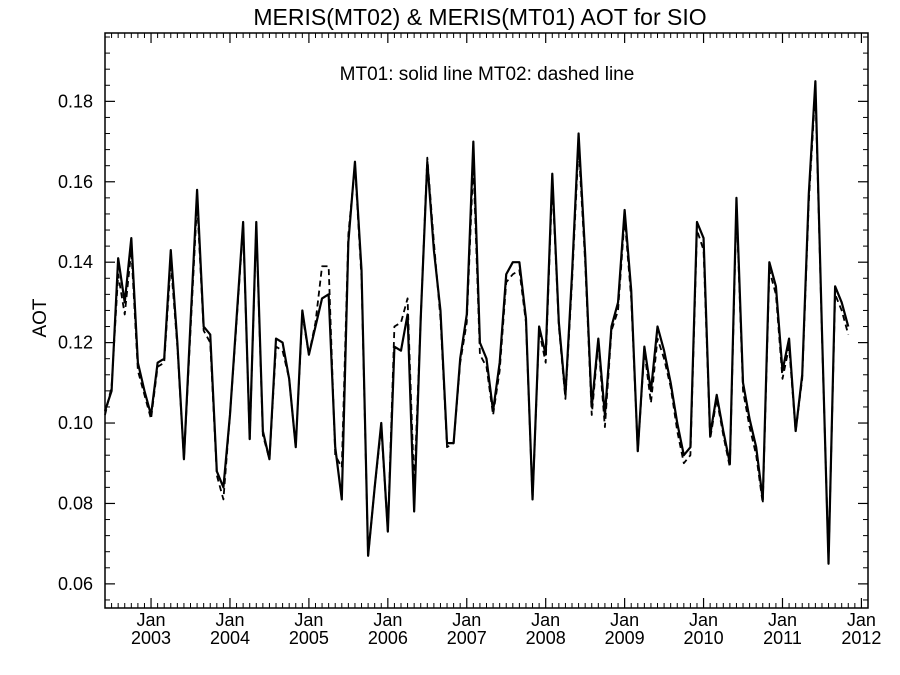 Image resolution: width=900 pixels, height=675 pixels. What do you see at coordinates (75, 423) in the screenshot?
I see `y-tick-label: 0.10` at bounding box center [75, 423].